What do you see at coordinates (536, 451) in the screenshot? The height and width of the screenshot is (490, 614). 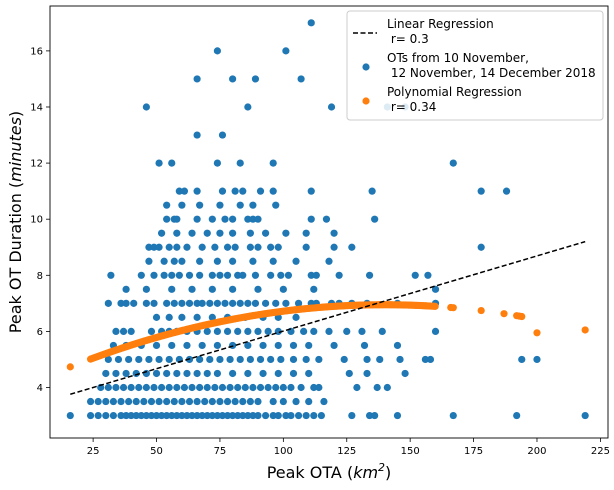 I see `x-tick-label: 200` at bounding box center [536, 451].